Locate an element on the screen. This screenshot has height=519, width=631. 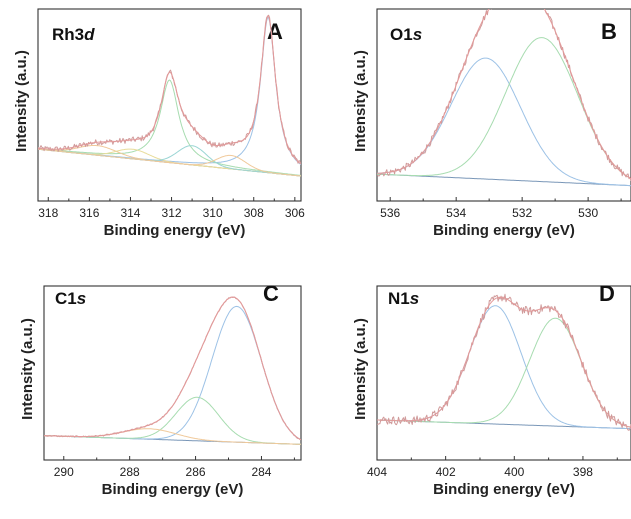
x-tick-label: 290 is located at coordinates (64, 472).